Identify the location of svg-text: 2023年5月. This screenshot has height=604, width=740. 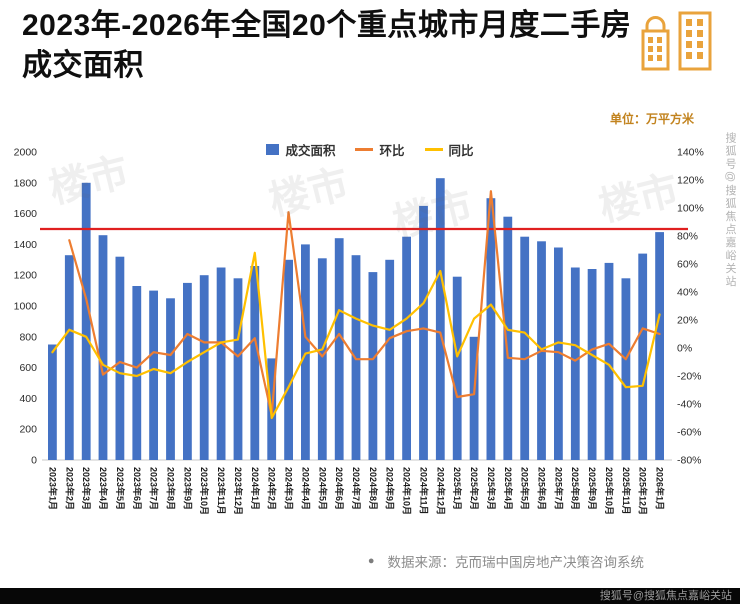
(120, 488).